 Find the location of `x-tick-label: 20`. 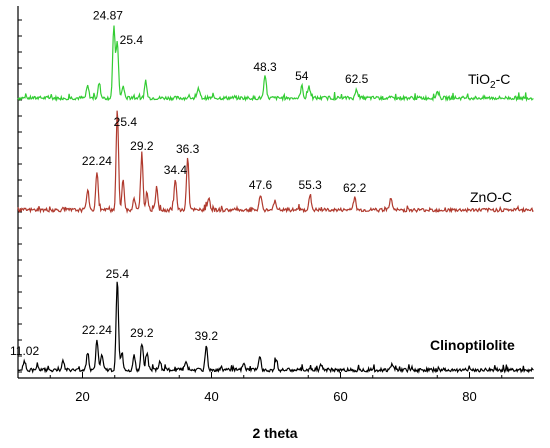

x-tick-label: 20 is located at coordinates (82, 396).